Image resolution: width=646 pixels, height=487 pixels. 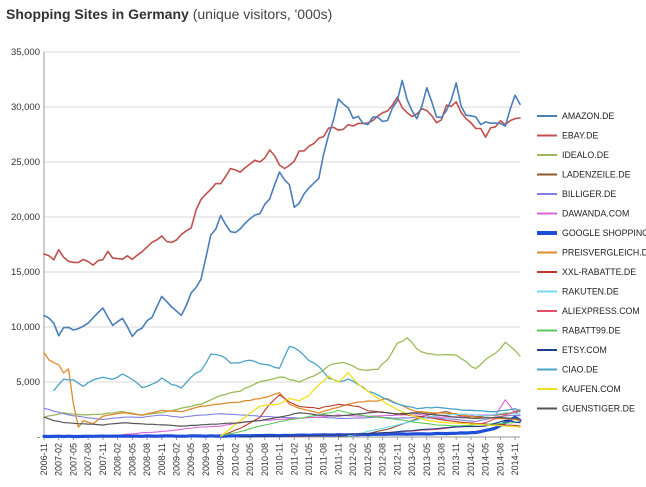 I want to click on x-tick-label: 2011-11, so click(x=338, y=459).